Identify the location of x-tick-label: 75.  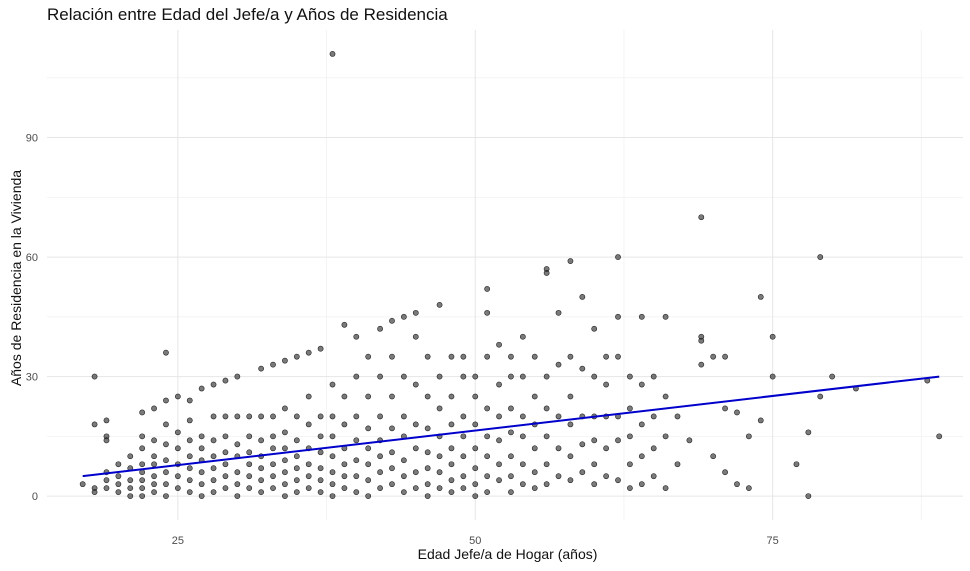
(773, 541).